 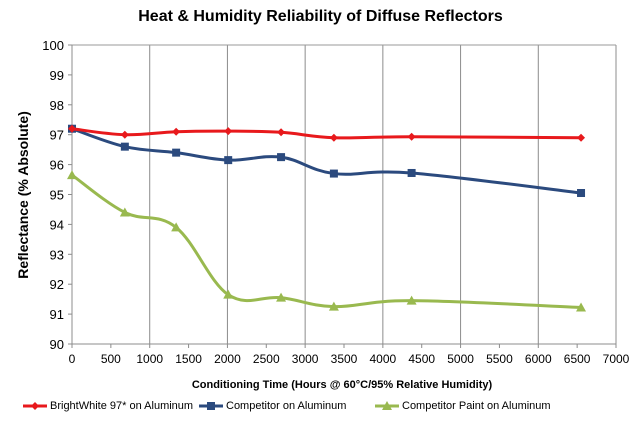 What do you see at coordinates (616, 359) in the screenshot?
I see `x-tick-label: 7000` at bounding box center [616, 359].